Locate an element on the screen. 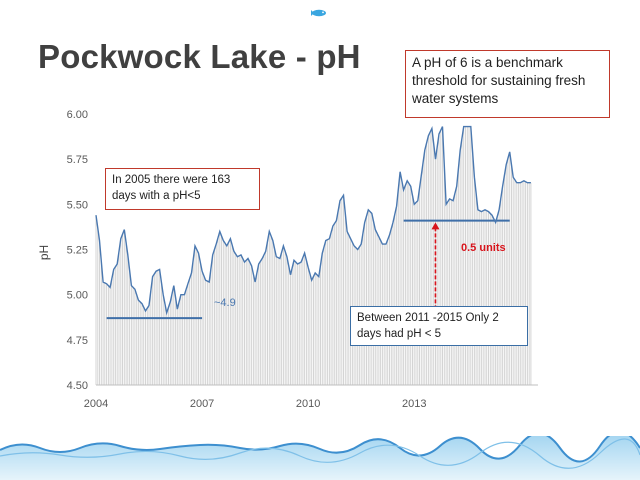  water-wave-footer is located at coordinates (320, 458).